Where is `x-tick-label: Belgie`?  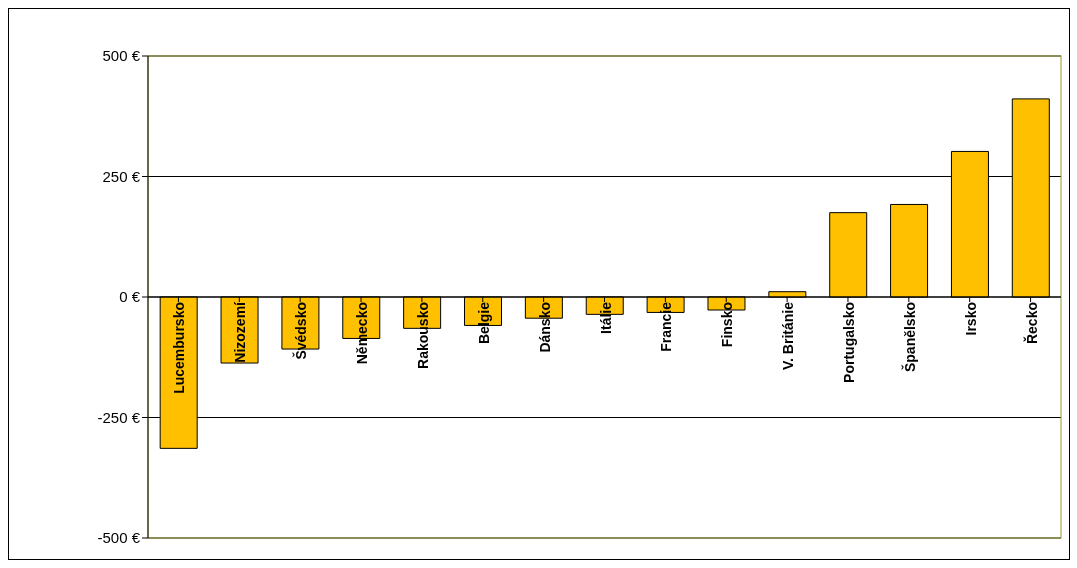
x-tick-label: Belgie is located at coordinates (483, 323).